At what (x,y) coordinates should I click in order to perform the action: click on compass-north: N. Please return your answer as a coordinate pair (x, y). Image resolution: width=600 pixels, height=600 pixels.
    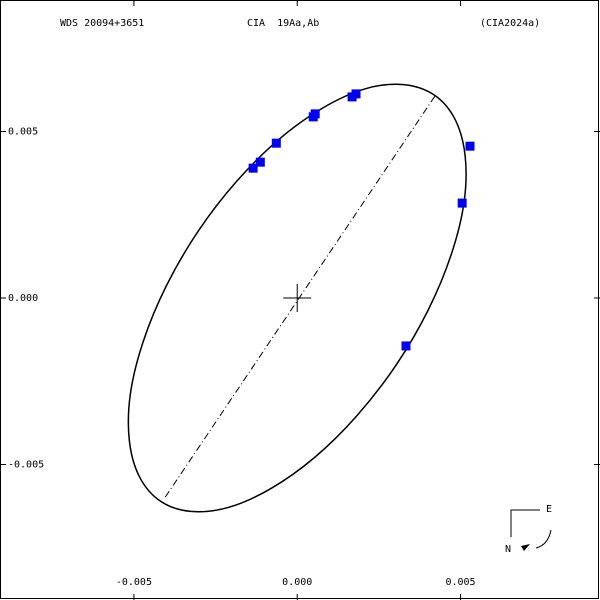
    Looking at the image, I should click on (508, 549).